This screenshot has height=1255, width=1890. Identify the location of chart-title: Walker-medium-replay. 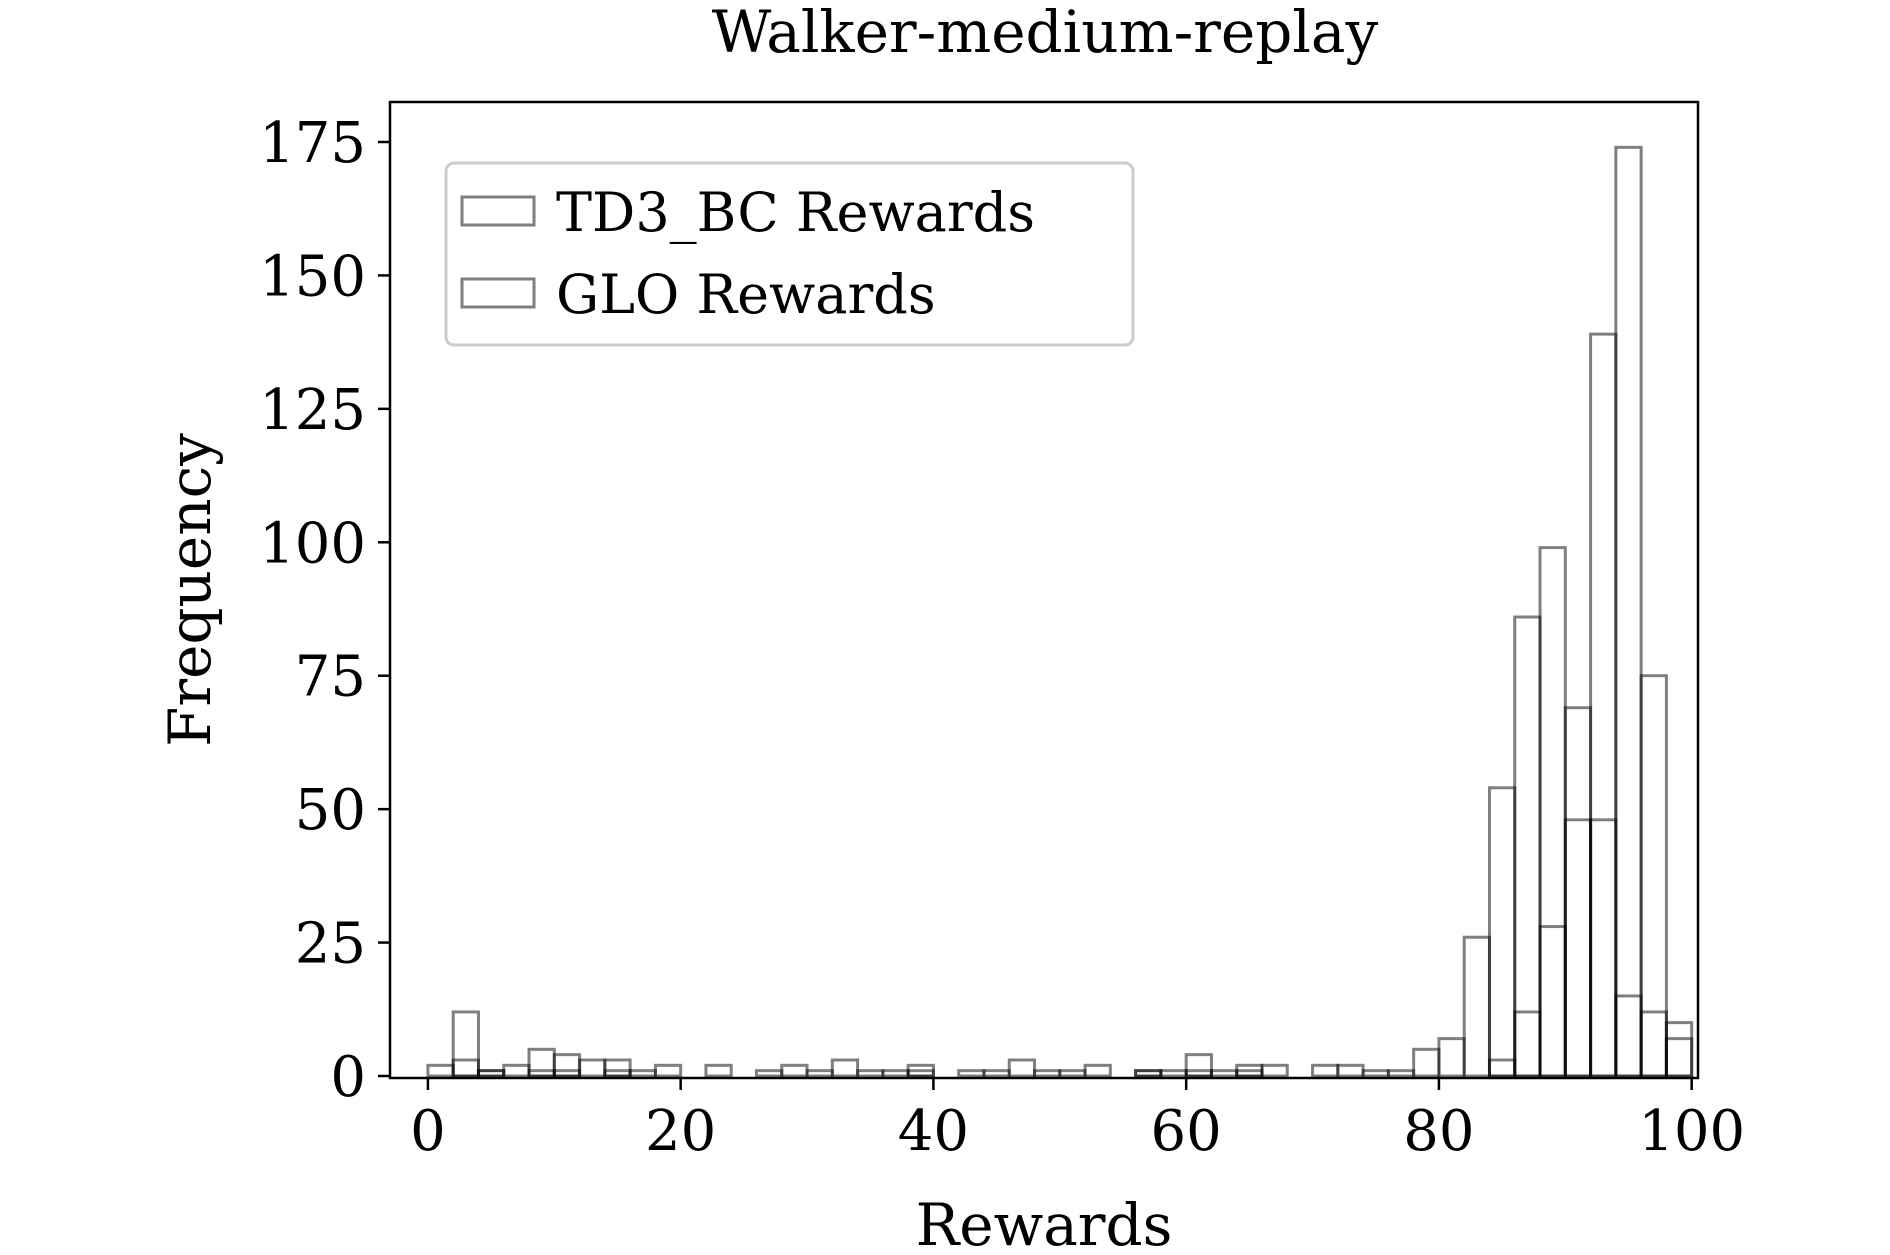
(1045, 33).